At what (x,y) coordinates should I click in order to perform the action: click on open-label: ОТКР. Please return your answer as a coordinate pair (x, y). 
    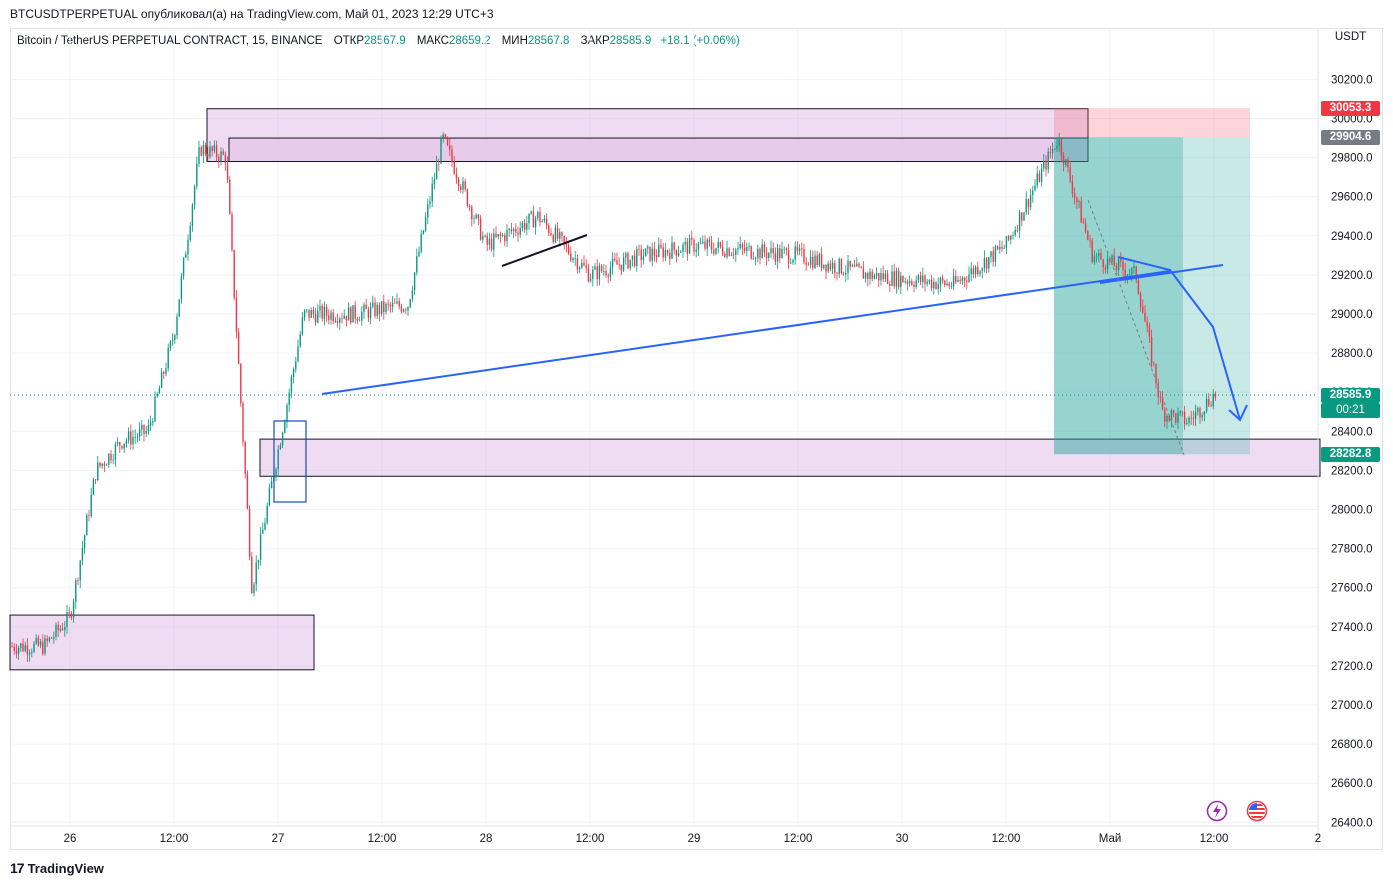
    Looking at the image, I should click on (349, 41).